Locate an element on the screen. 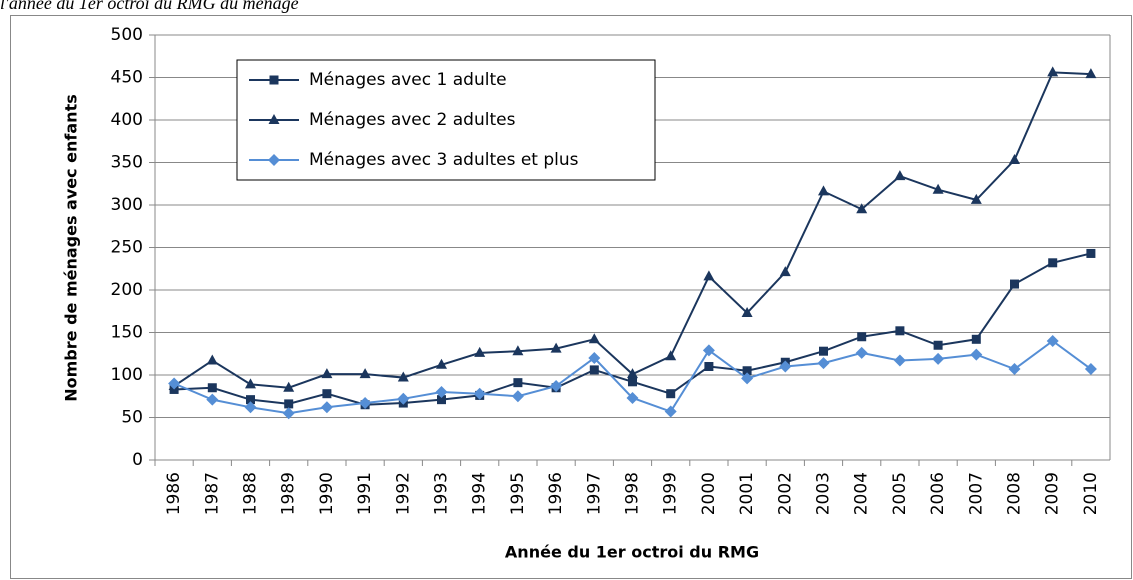  x-tick-label: 1996 is located at coordinates (556, 493).